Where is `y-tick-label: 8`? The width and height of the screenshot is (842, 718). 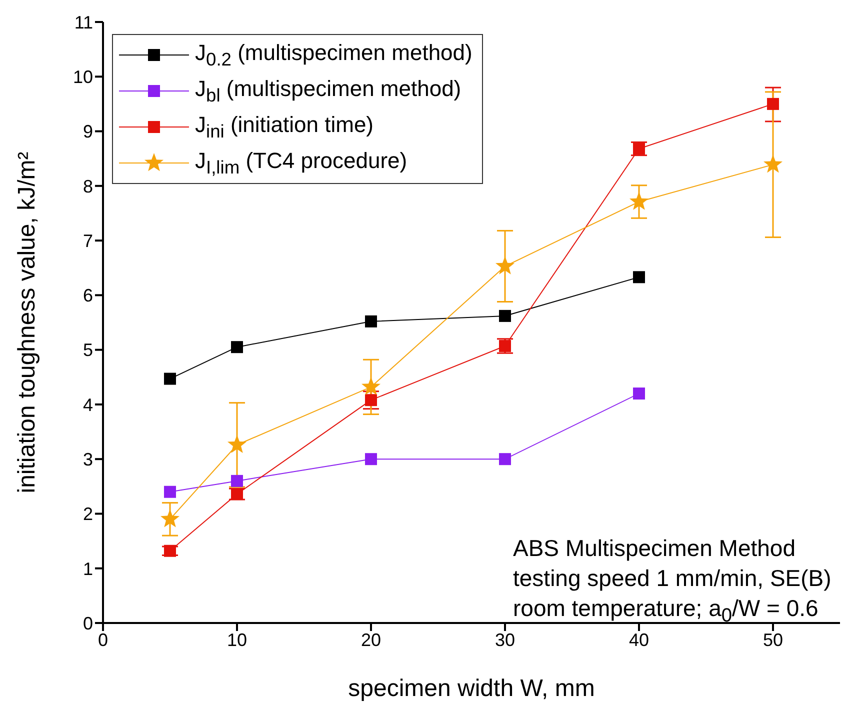 y-tick-label: 8 is located at coordinates (87, 186).